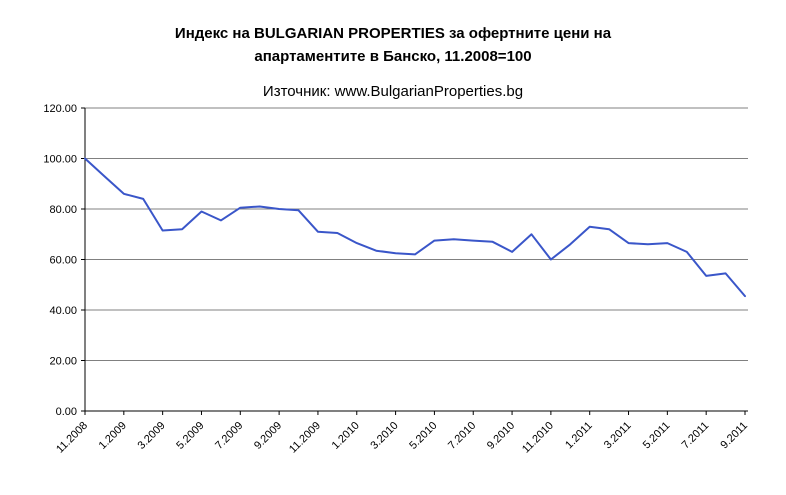 The height and width of the screenshot is (495, 786). I want to click on x-axis-label: 5.2011, so click(657, 435).